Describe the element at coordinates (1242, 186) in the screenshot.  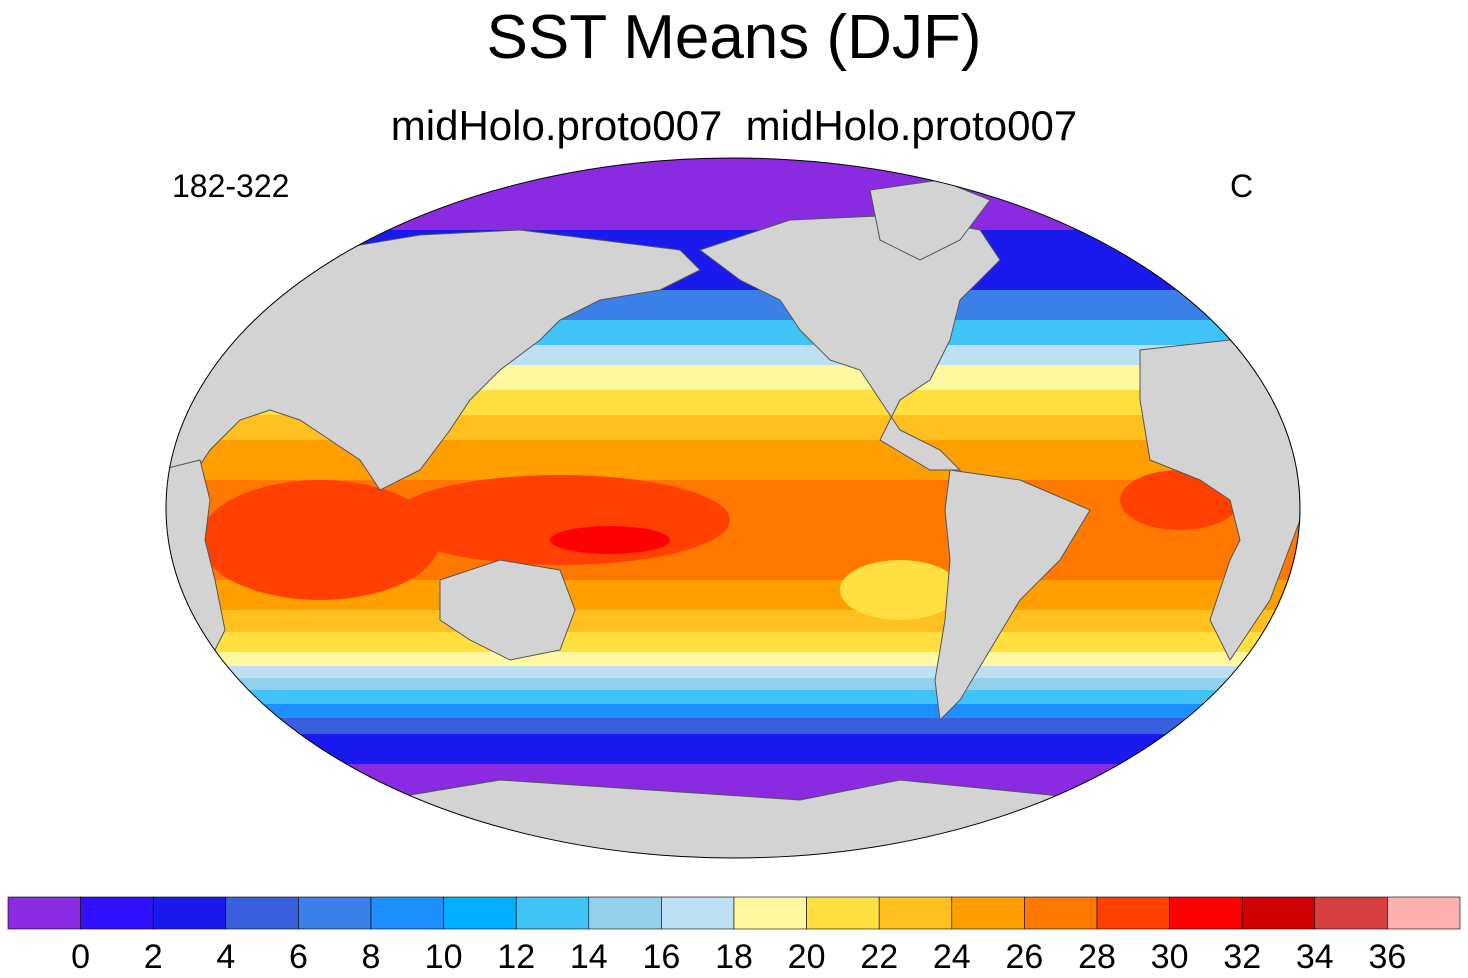
I see `units-label: C` at that location.